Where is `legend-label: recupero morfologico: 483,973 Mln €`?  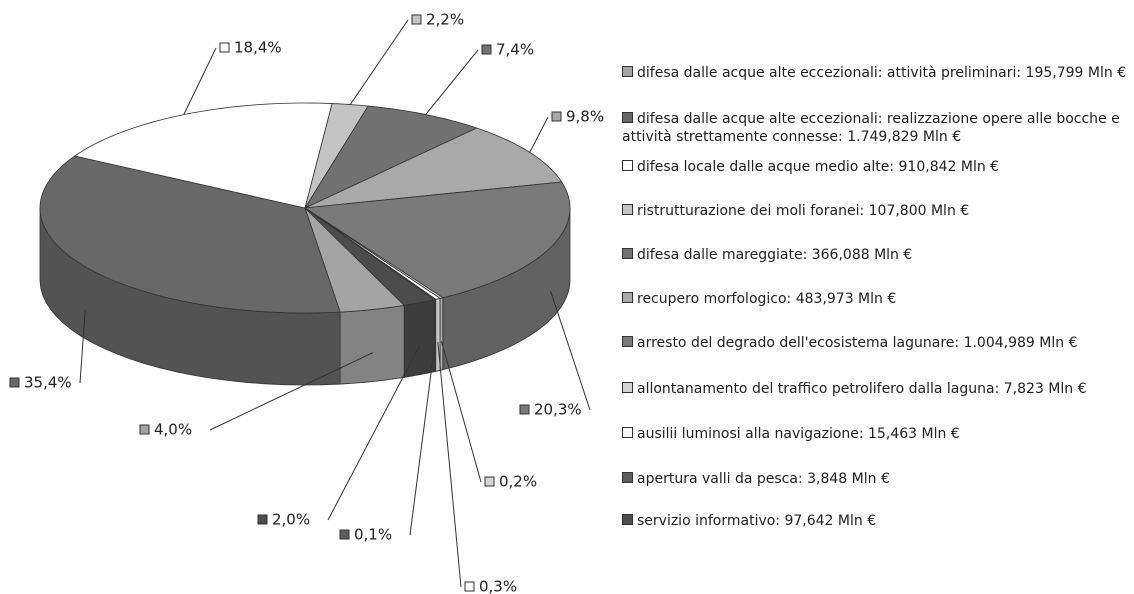 legend-label: recupero morfologico: 483,973 Mln € is located at coordinates (767, 299).